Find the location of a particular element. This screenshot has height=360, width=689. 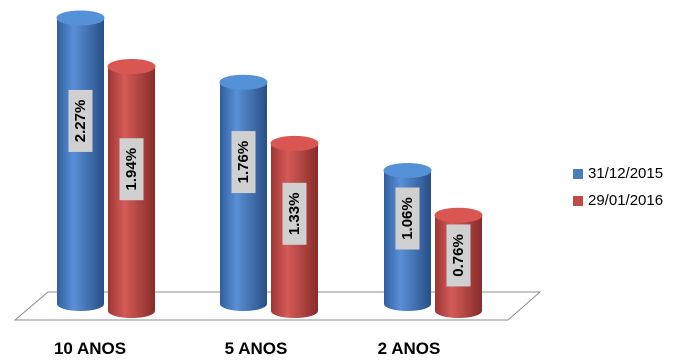

bar-2-3-value-label: 0.76% is located at coordinates (458, 255).